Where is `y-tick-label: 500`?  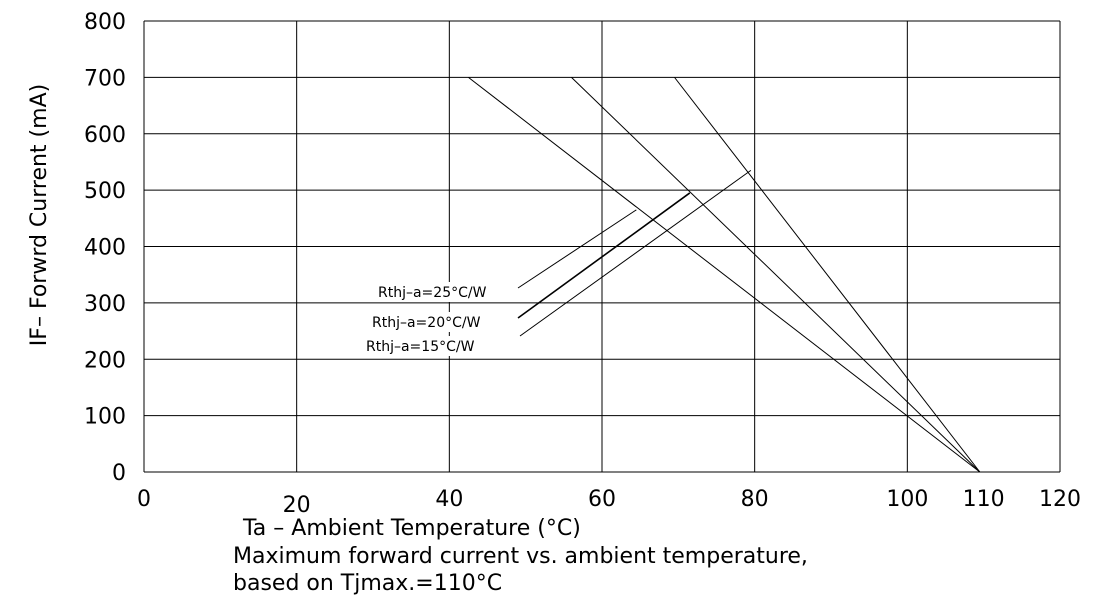
y-tick-label: 500 is located at coordinates (105, 191).